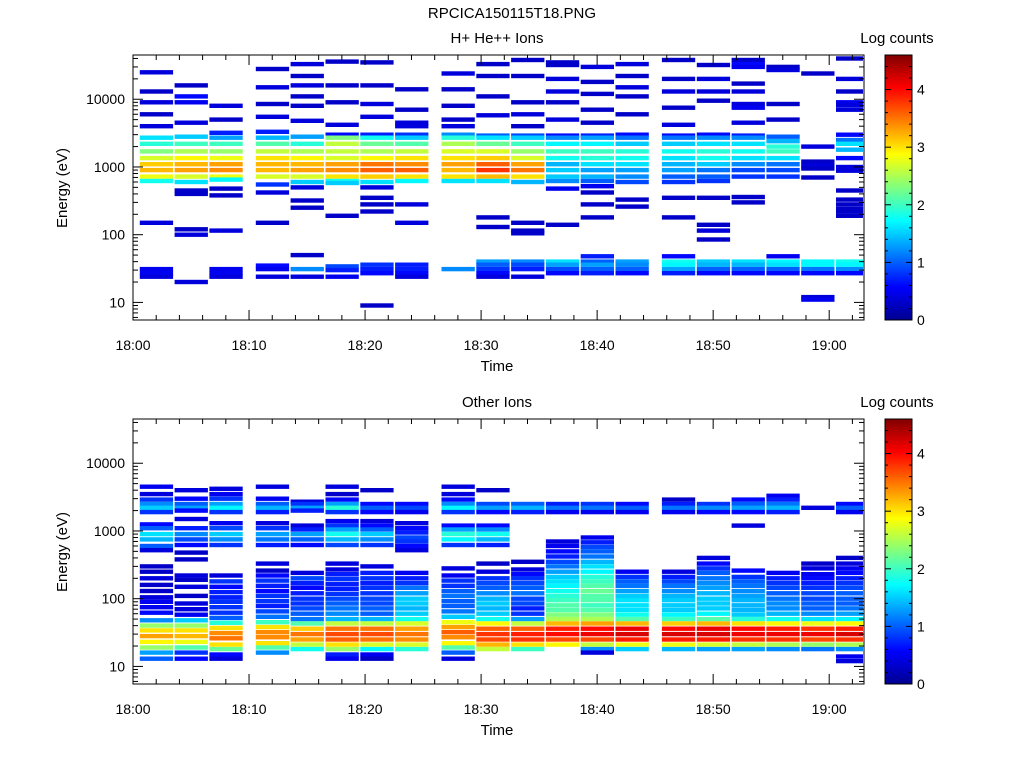  Describe the element at coordinates (904, 191) in the screenshot. I see `colorbar: 0 1 2 3 4` at that location.